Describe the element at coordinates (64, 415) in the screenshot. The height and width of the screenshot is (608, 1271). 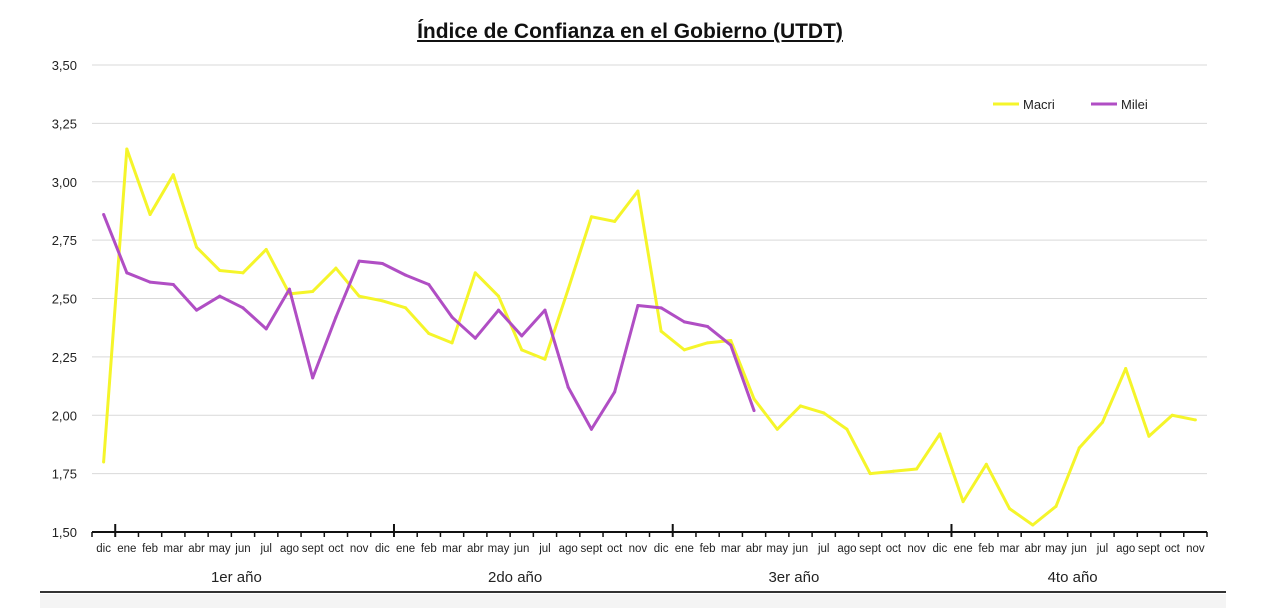
I see `y-tick-label: 2,00` at that location.